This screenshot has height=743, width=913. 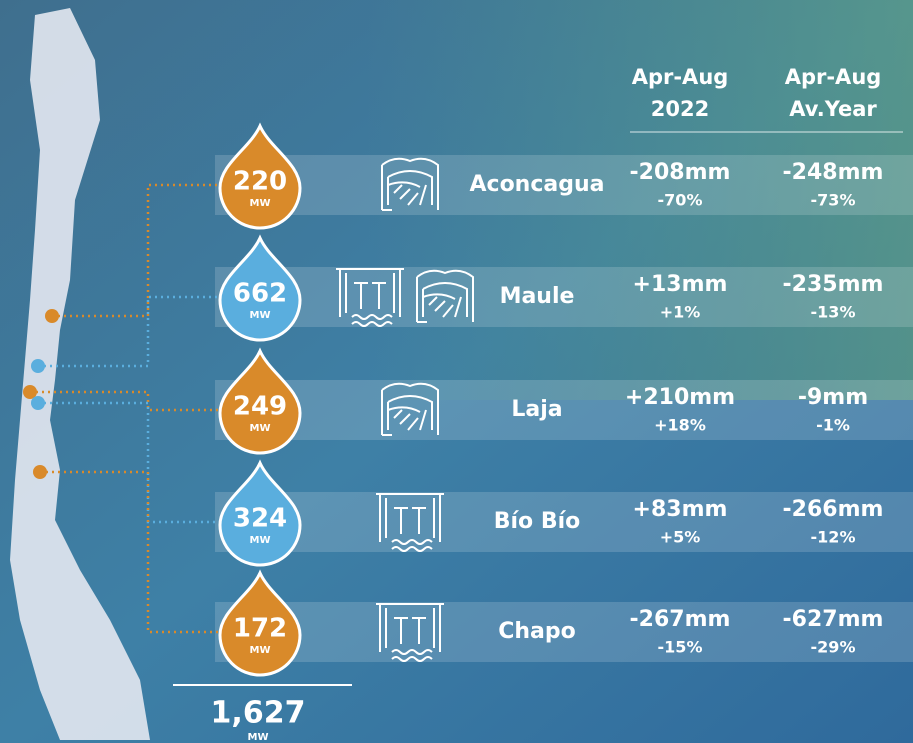 What do you see at coordinates (680, 200) in the screenshot?
I see `col1-pct: -70%` at bounding box center [680, 200].